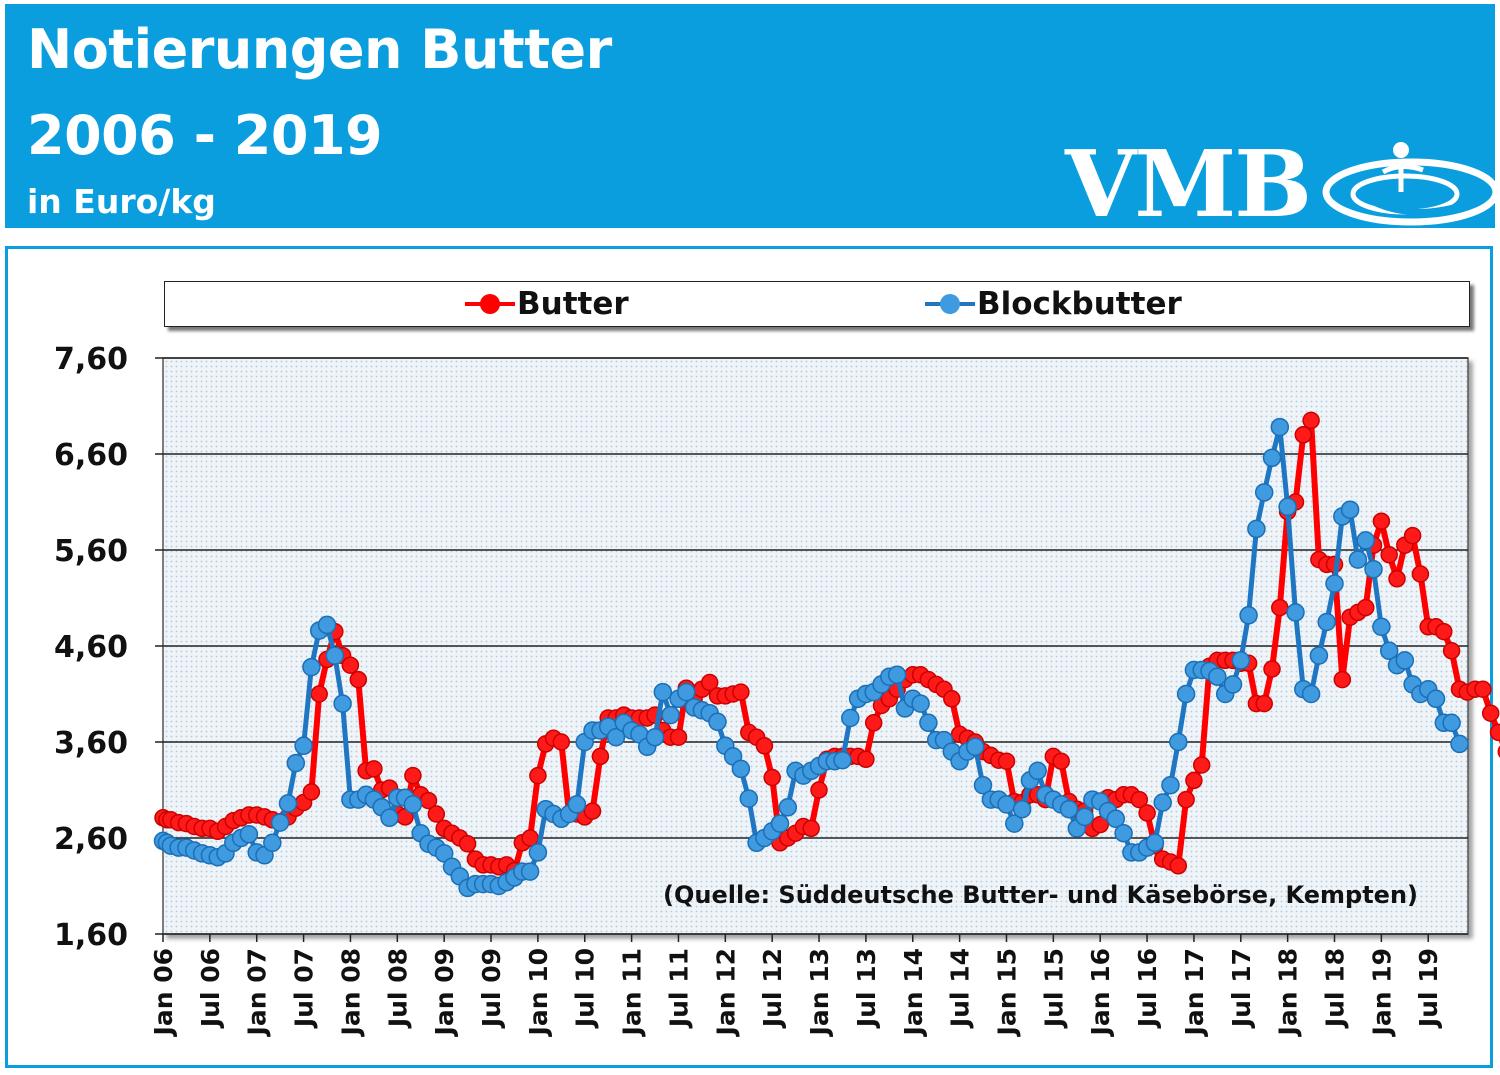 The image size is (1500, 1075). What do you see at coordinates (866, 988) in the screenshot?
I see `x-tick-label: Jul 13` at bounding box center [866, 988].